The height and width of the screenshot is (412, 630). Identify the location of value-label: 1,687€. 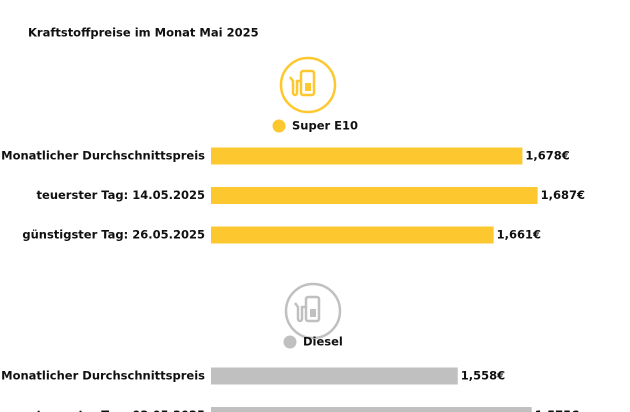
(563, 195).